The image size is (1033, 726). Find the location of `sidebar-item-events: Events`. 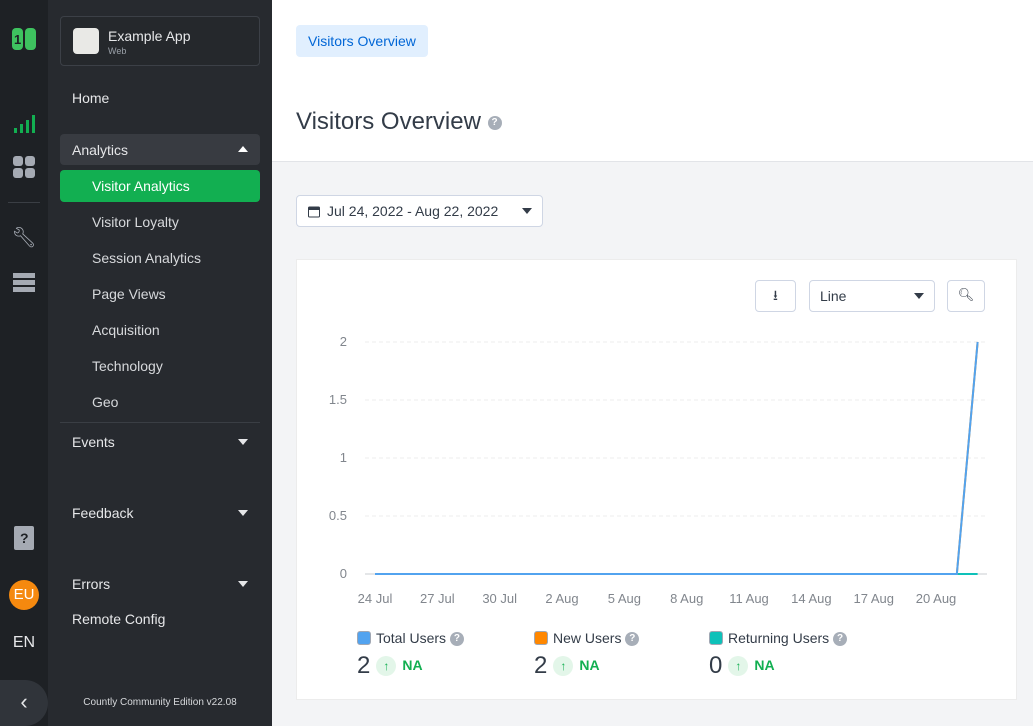

sidebar-item-events: Events is located at coordinates (93, 442).